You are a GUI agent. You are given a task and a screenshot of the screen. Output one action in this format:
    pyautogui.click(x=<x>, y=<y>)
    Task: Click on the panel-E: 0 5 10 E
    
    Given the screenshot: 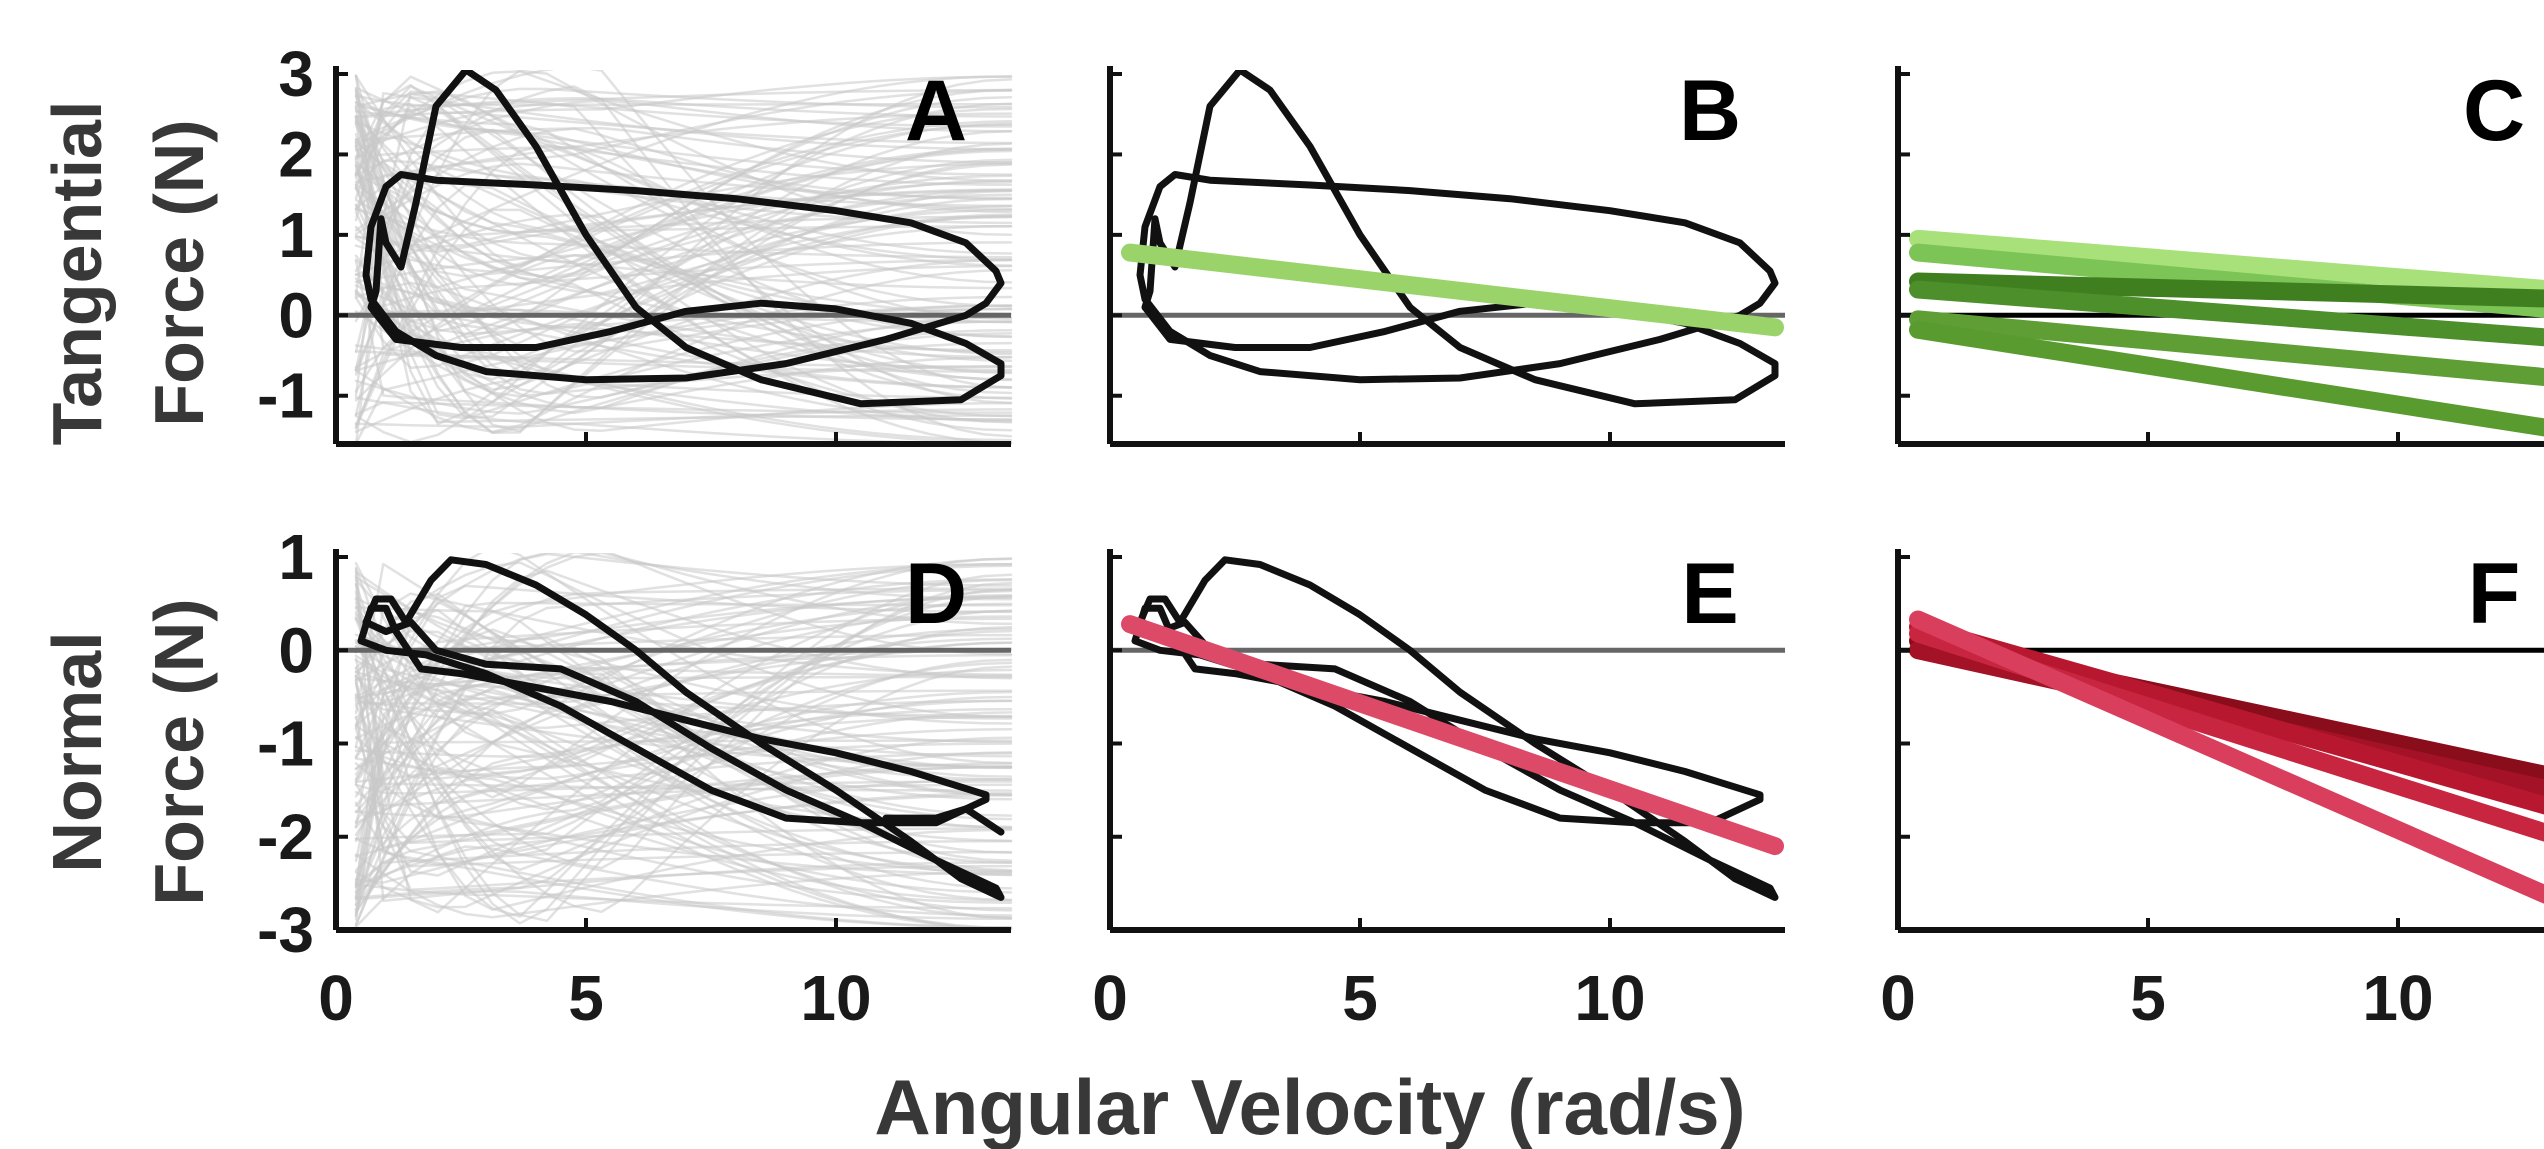 What is the action you would take?
    pyautogui.click(x=1438, y=790)
    